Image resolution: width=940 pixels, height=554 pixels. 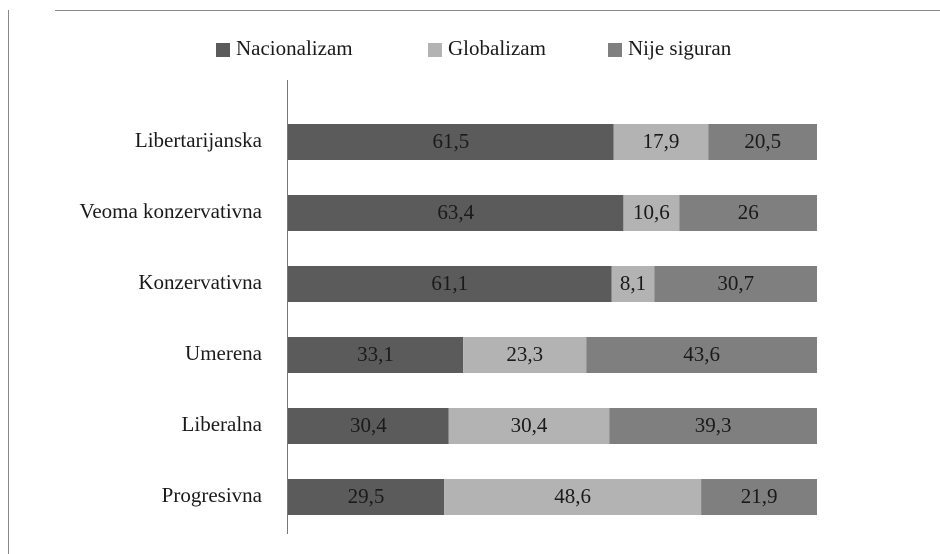 I want to click on data-label: 30,7, so click(x=735, y=283).